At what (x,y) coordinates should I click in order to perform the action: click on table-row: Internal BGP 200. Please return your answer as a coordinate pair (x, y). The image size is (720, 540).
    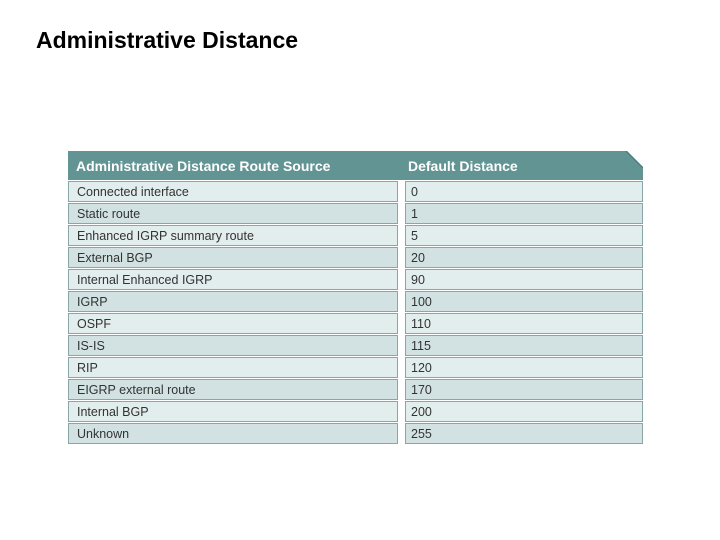
    Looking at the image, I should click on (355, 412).